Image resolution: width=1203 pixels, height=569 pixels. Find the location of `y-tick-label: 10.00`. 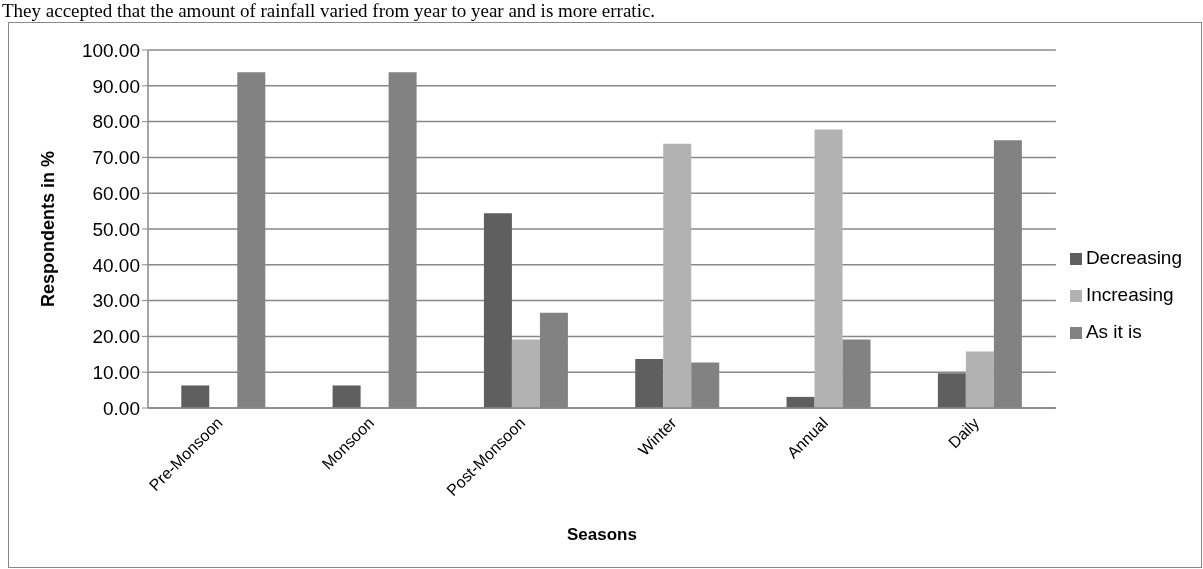

y-tick-label: 10.00 is located at coordinates (116, 372).